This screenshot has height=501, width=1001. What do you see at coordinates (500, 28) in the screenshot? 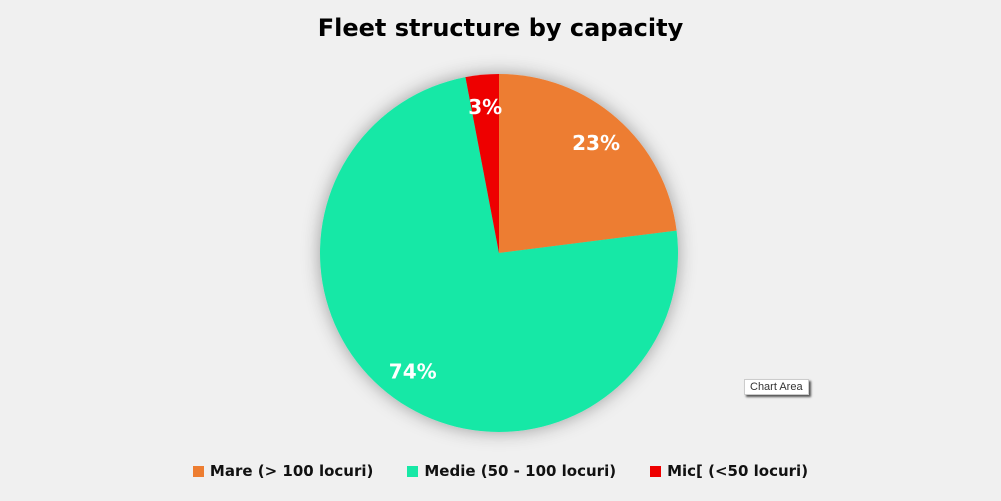
I see `chart-title: Fleet structure by capacity` at bounding box center [500, 28].